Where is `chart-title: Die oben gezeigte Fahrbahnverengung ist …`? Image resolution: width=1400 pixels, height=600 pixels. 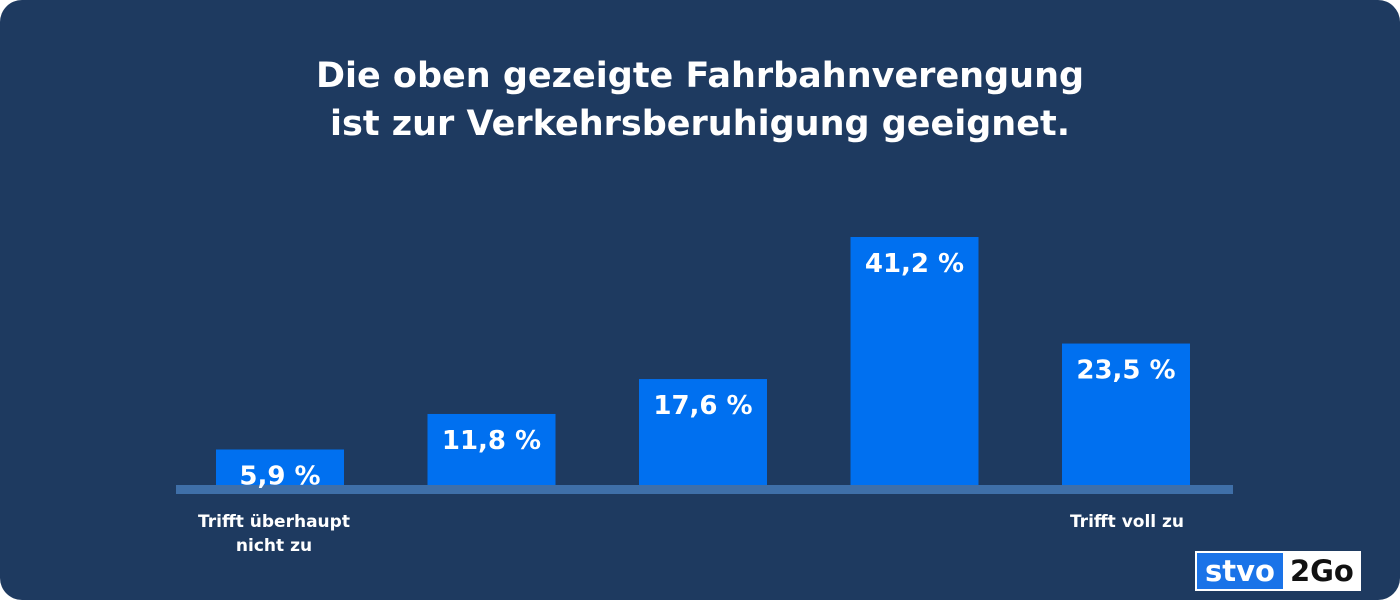 chart-title: Die oben gezeigte Fahrbahnverengung ist … is located at coordinates (700, 100).